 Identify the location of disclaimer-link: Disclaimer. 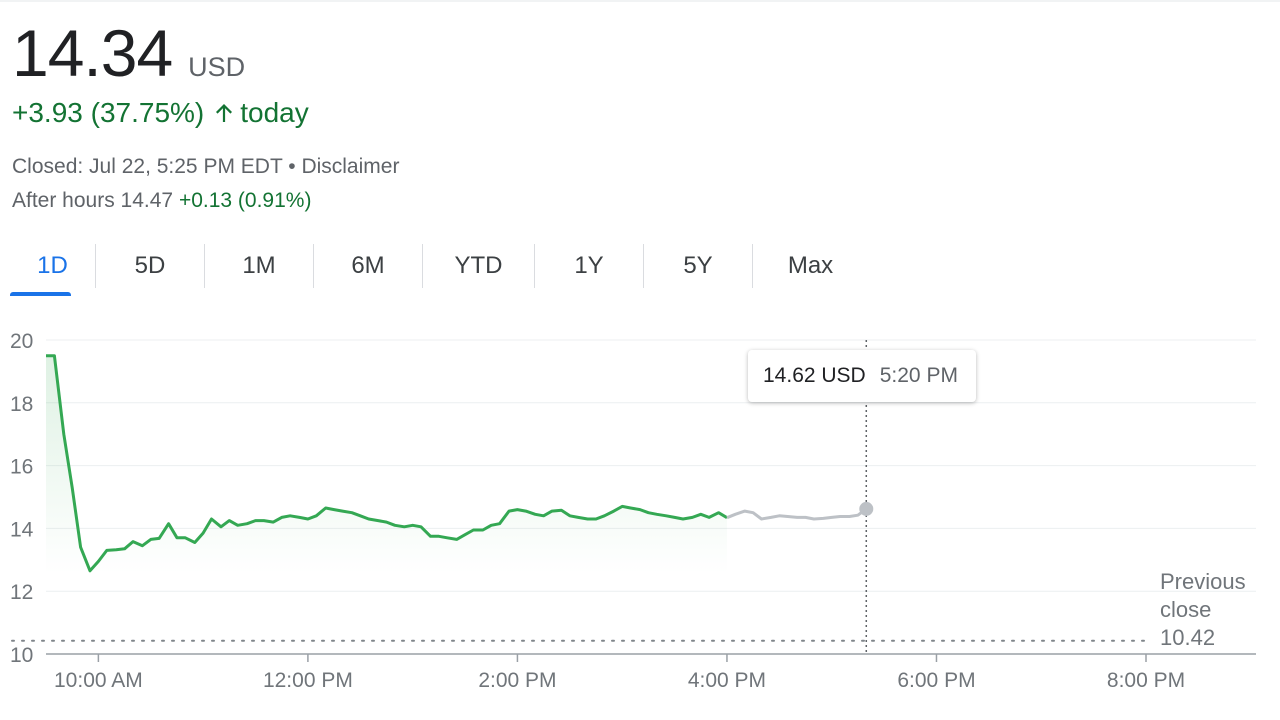
(350, 166).